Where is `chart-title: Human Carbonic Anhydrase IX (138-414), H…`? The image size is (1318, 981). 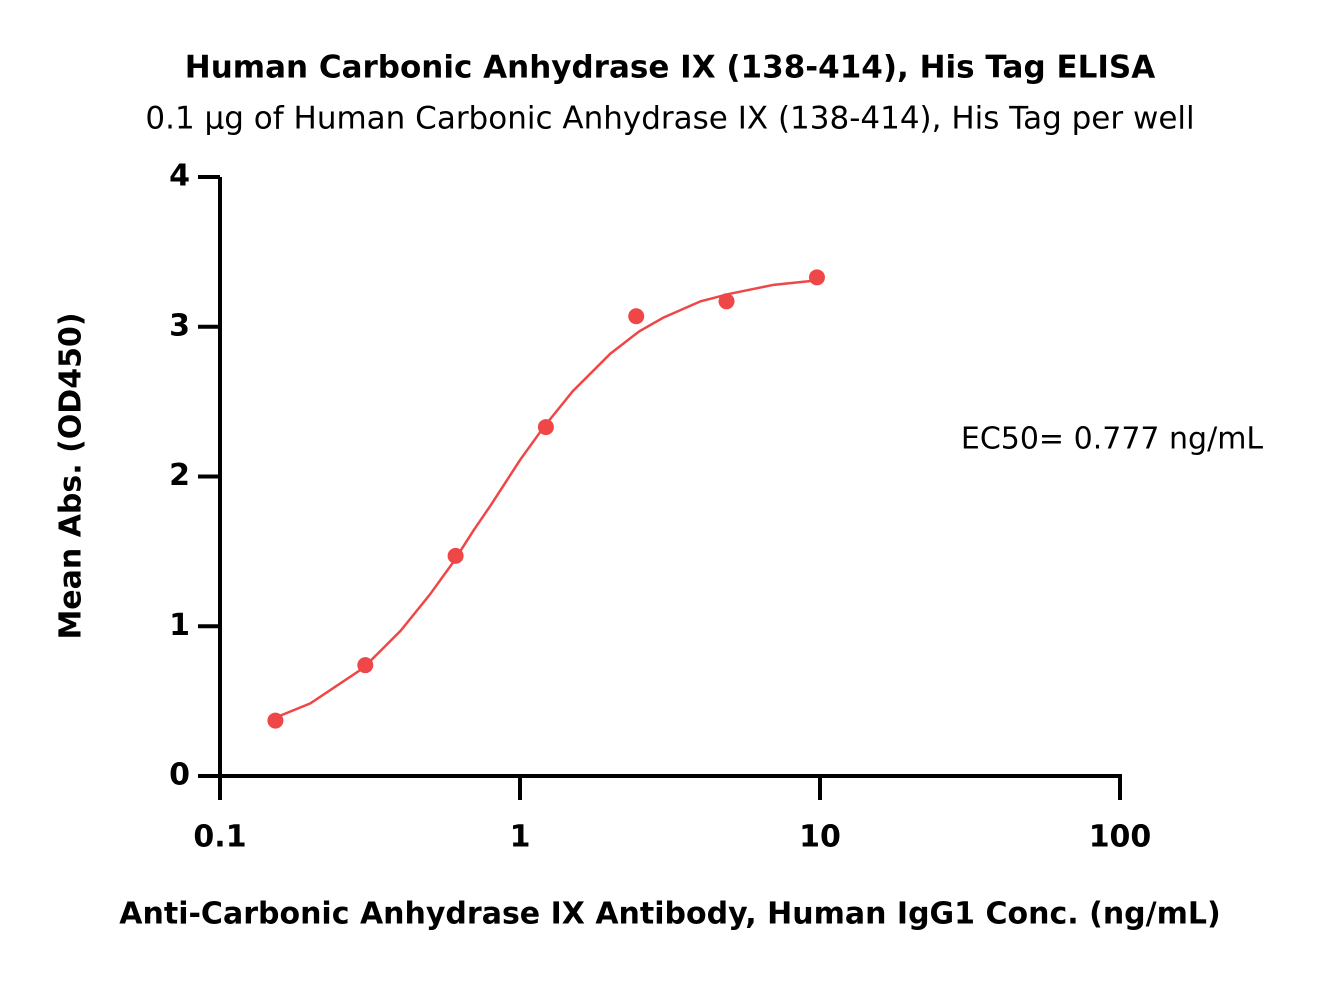 chart-title: Human Carbonic Anhydrase IX (138-414), H… is located at coordinates (670, 68).